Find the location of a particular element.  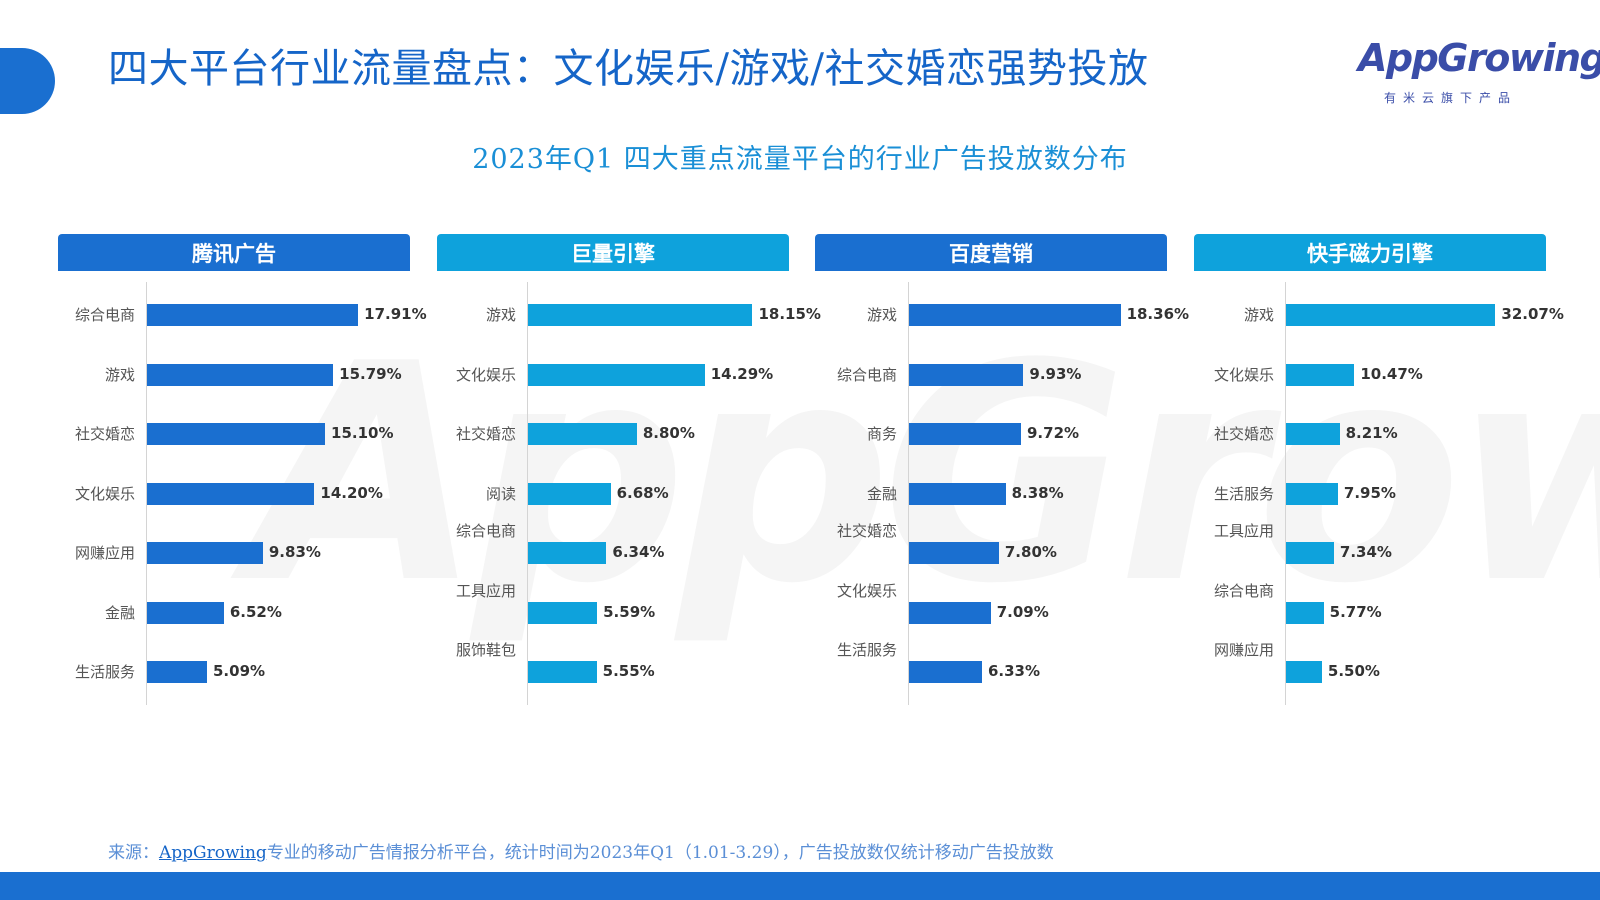

data-label: 7.95% is located at coordinates (1369, 492).